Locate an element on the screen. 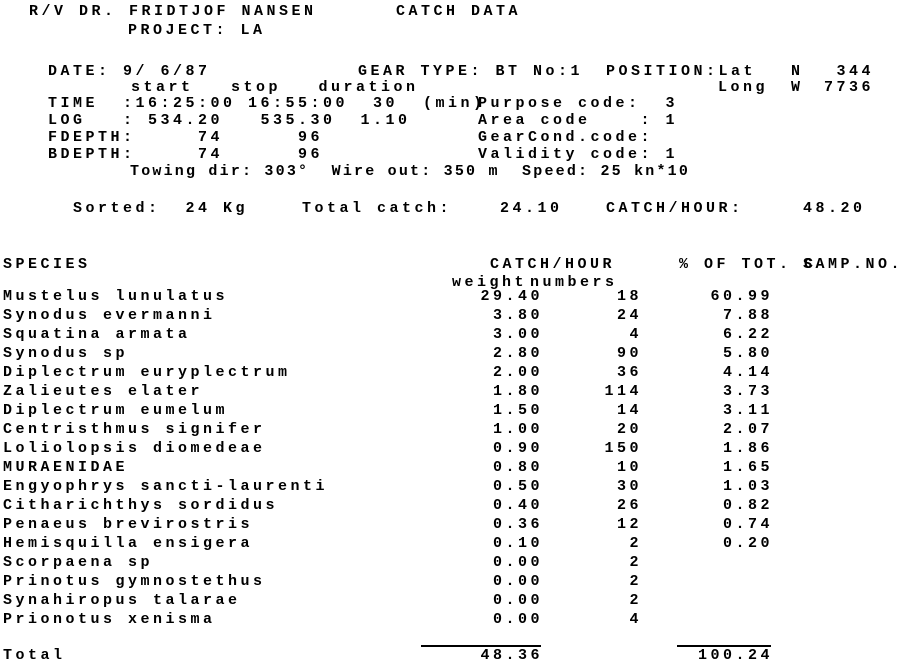 The width and height of the screenshot is (900, 669). row-numbers: 114 is located at coordinates (623, 391).